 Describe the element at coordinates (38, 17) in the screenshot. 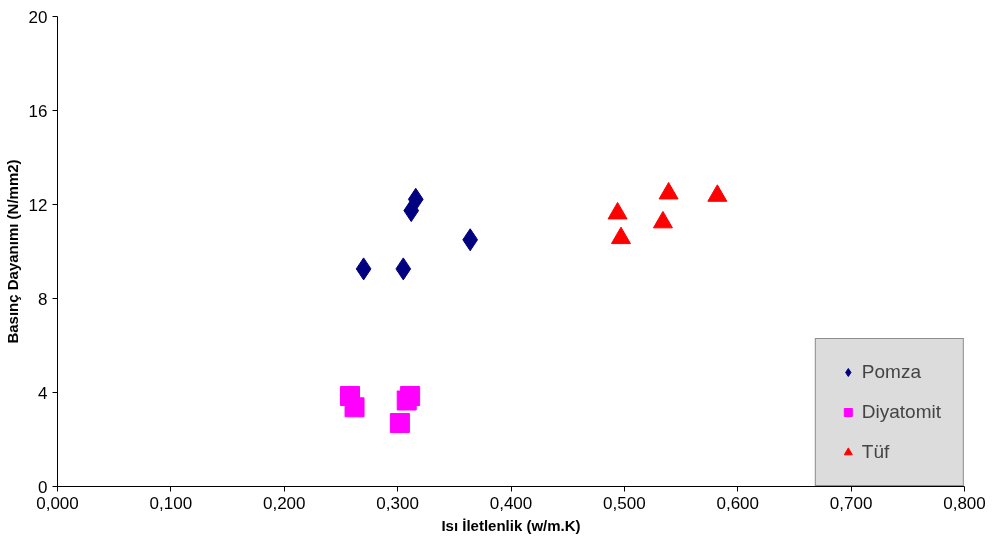

I see `y-tick-label: 20` at that location.